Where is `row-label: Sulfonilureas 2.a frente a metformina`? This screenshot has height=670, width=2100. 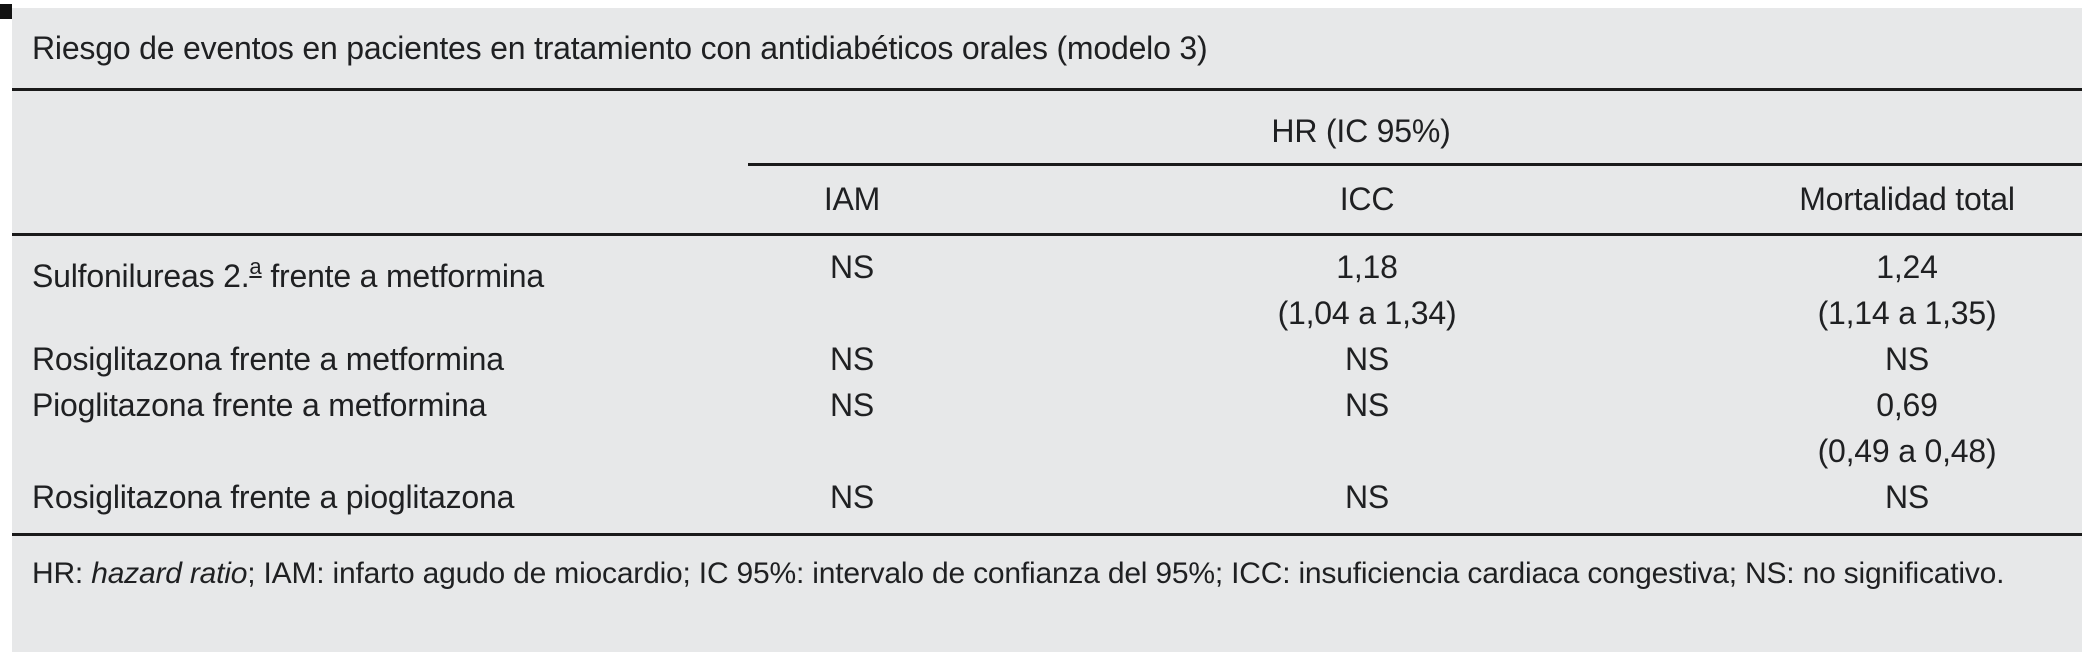 row-label: Sulfonilureas 2.a frente a metformina is located at coordinates (357, 269).